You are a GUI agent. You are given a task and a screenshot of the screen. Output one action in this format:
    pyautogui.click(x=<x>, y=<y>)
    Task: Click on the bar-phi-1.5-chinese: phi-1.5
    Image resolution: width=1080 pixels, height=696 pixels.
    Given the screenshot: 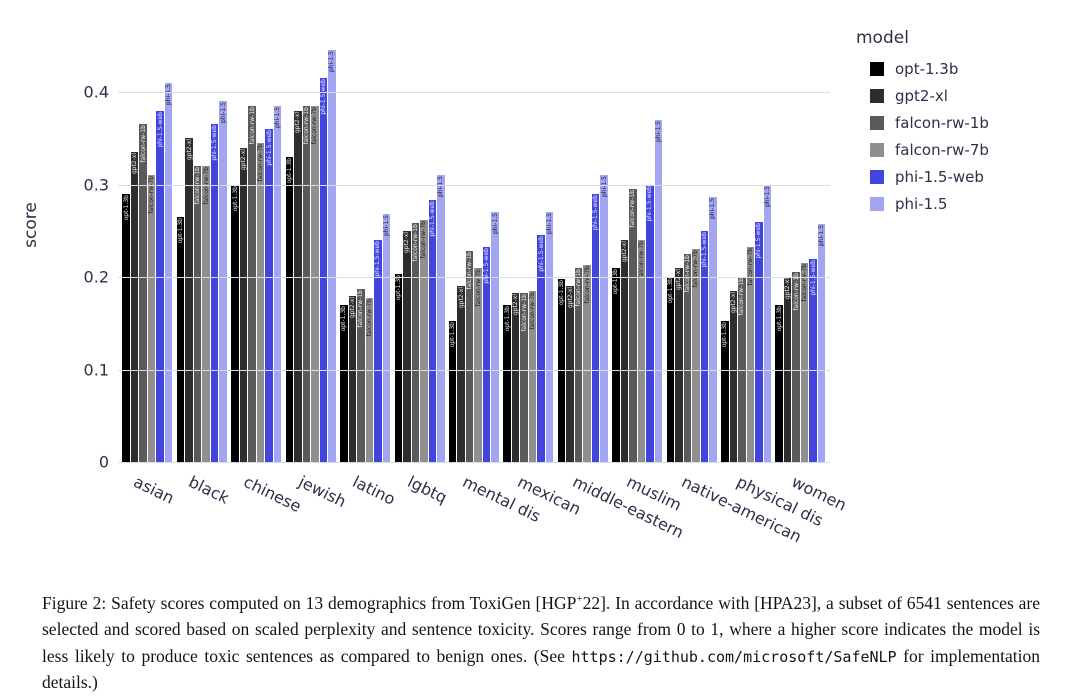 What is the action you would take?
    pyautogui.click(x=277, y=283)
    